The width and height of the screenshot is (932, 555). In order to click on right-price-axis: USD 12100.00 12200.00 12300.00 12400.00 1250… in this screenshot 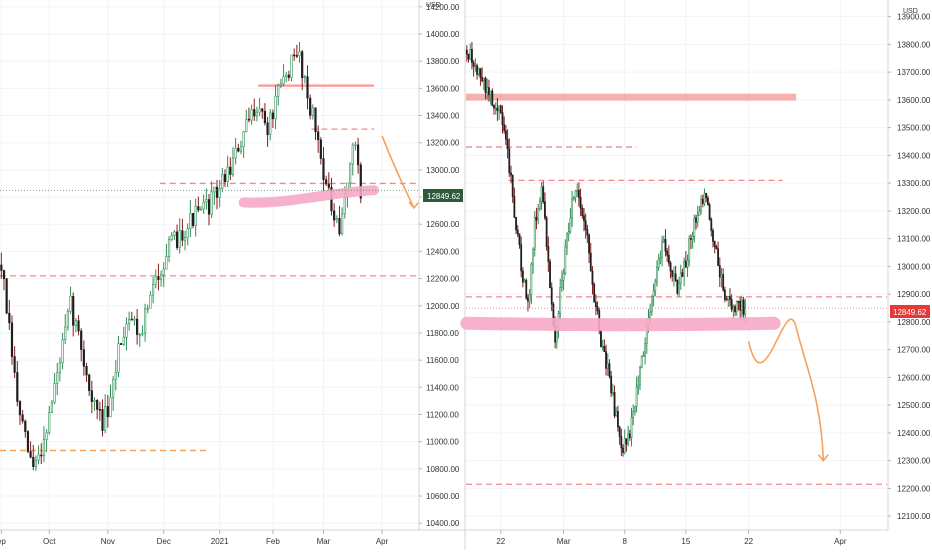, I will do `click(909, 265)`.